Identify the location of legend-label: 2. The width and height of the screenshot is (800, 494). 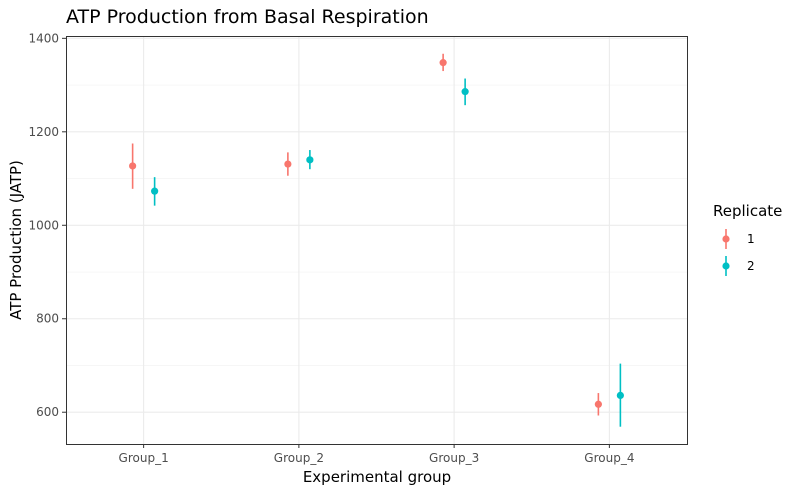
(751, 266).